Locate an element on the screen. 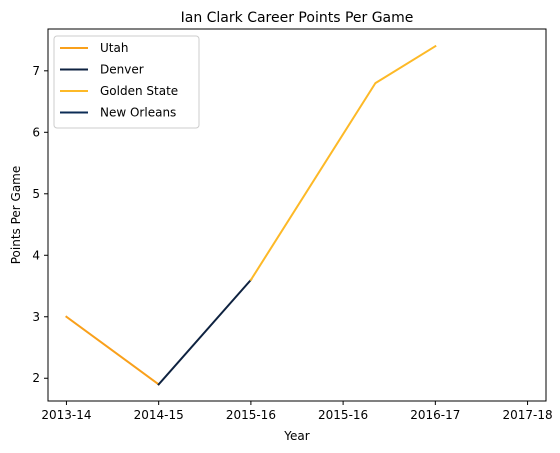  legend-label-golden-state: Golden State is located at coordinates (139, 91).